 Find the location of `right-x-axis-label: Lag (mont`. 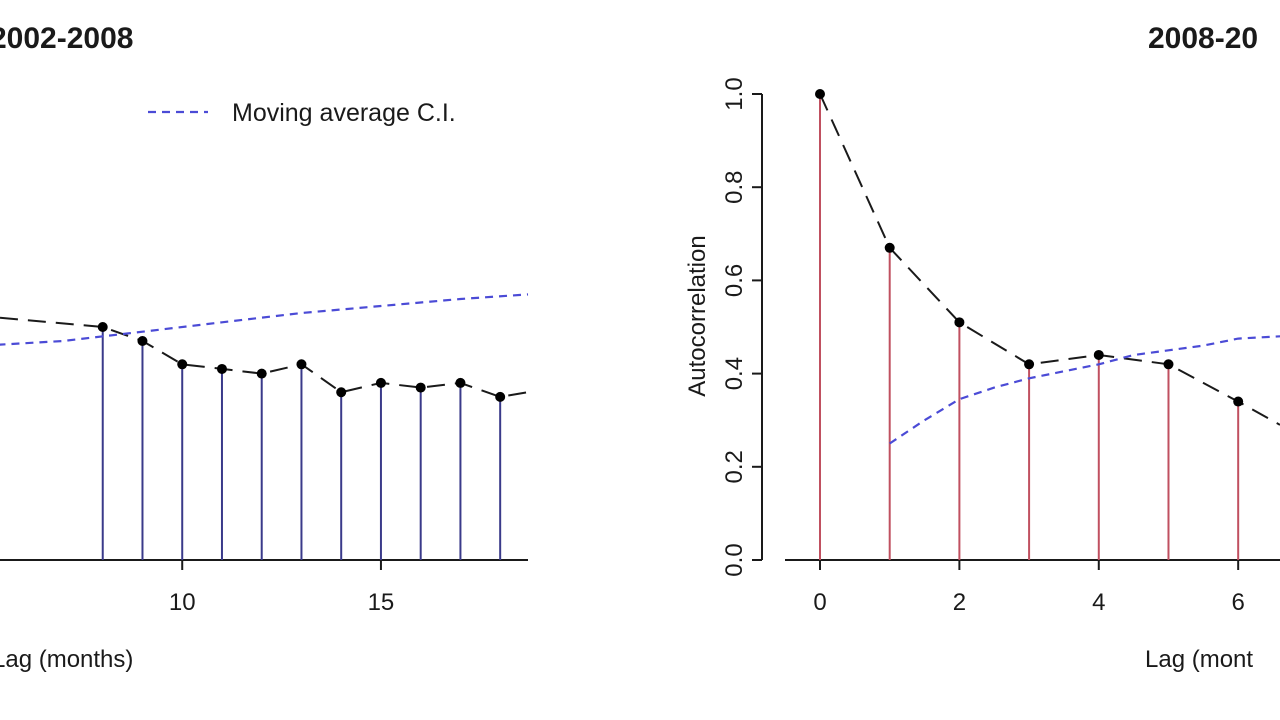

right-x-axis-label: Lag (mont is located at coordinates (1199, 659).